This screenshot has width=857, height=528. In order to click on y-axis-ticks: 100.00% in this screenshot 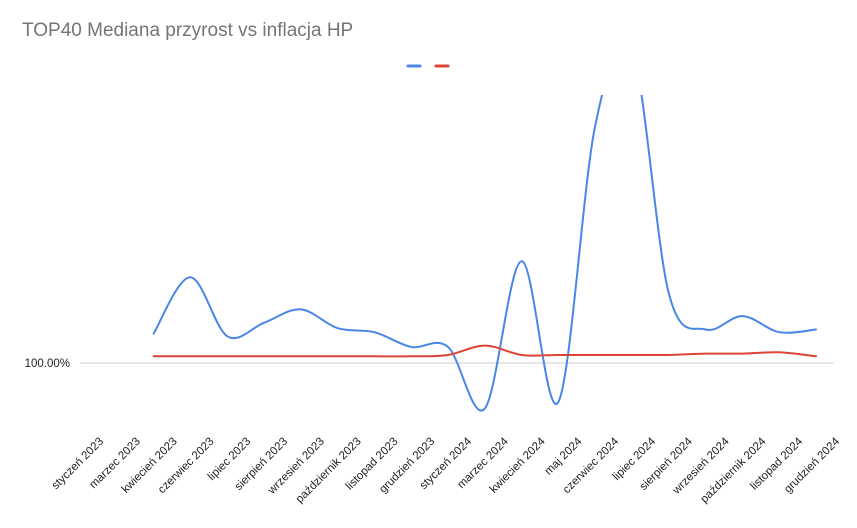, I will do `click(47, 364)`.